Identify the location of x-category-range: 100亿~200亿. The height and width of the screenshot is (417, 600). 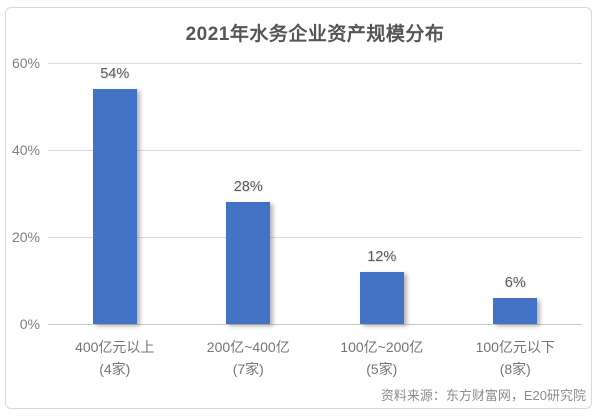
(382, 347).